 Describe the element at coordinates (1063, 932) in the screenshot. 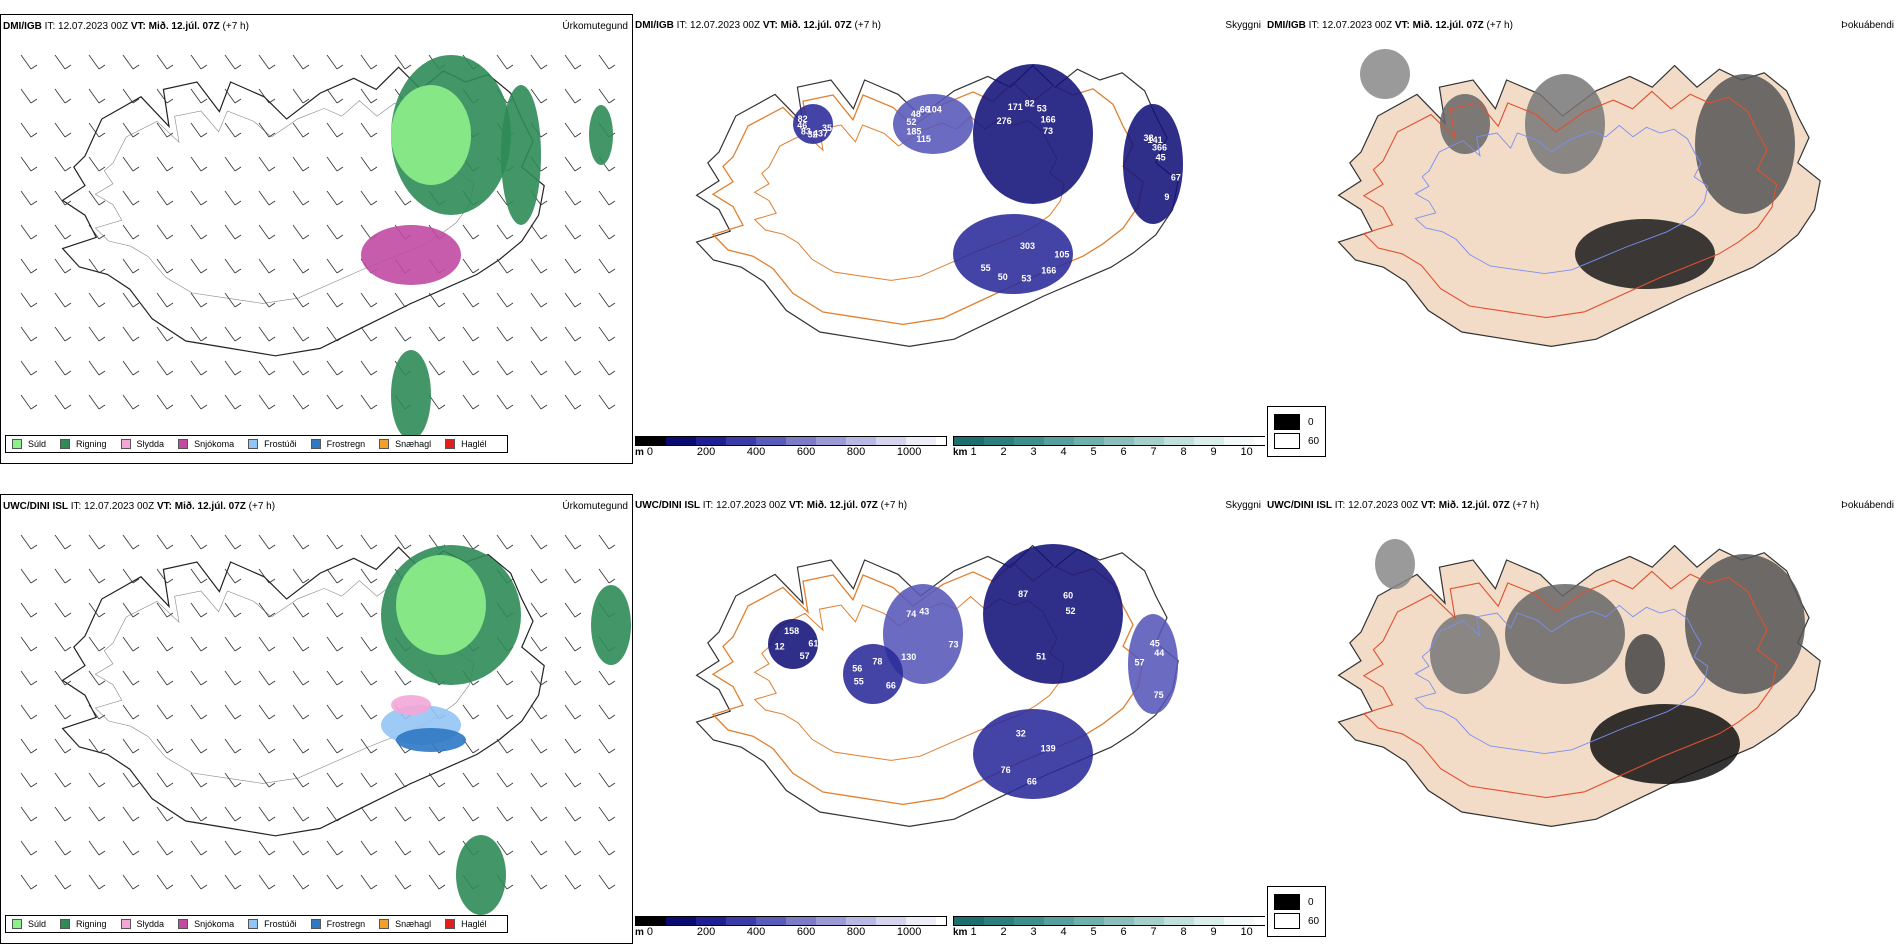

I see `colorbar-tick: 4` at that location.